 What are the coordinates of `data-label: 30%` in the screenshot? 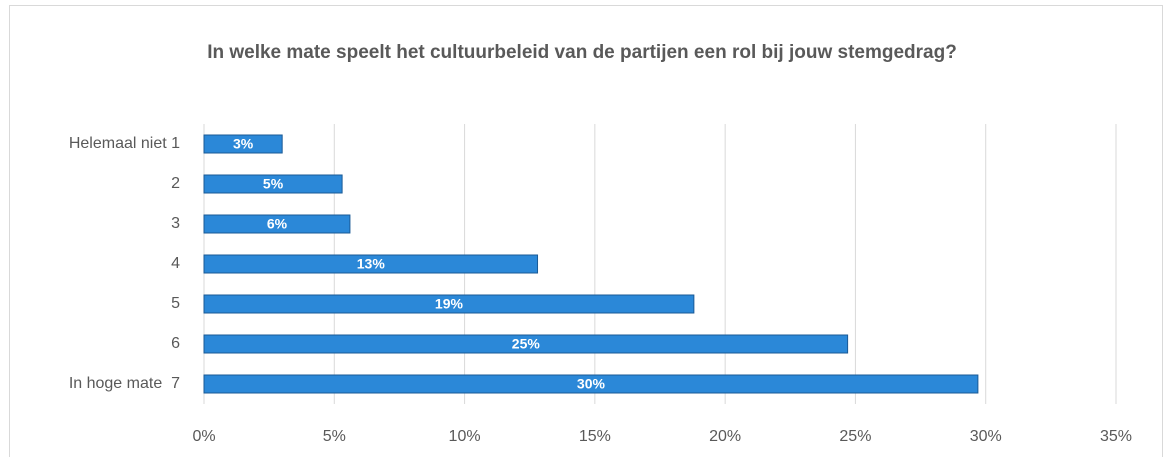 It's located at (591, 384).